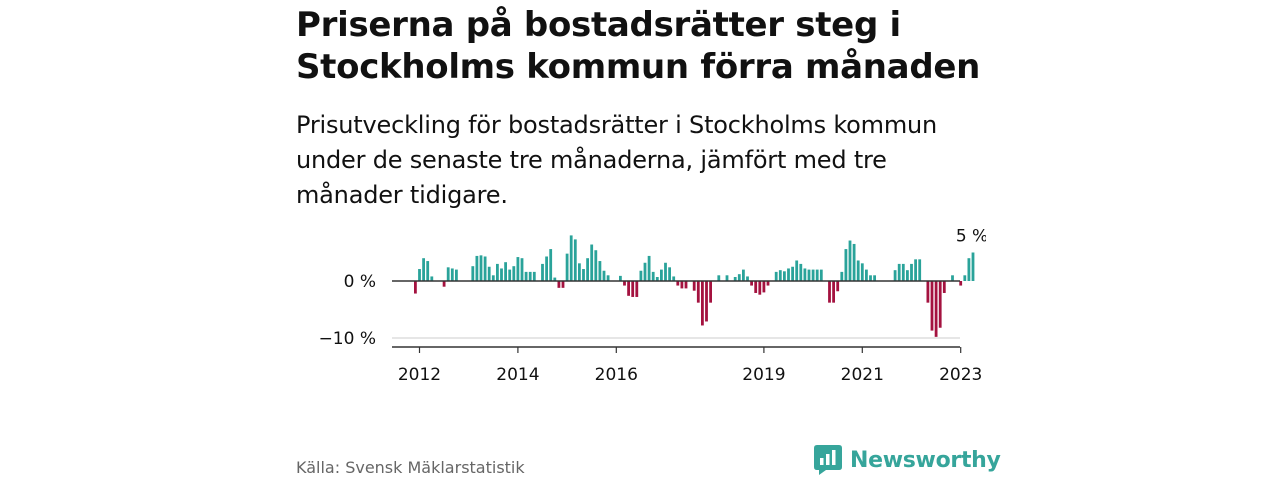  Describe the element at coordinates (347, 339) in the screenshot. I see `y-tick-label: −10 %` at that location.